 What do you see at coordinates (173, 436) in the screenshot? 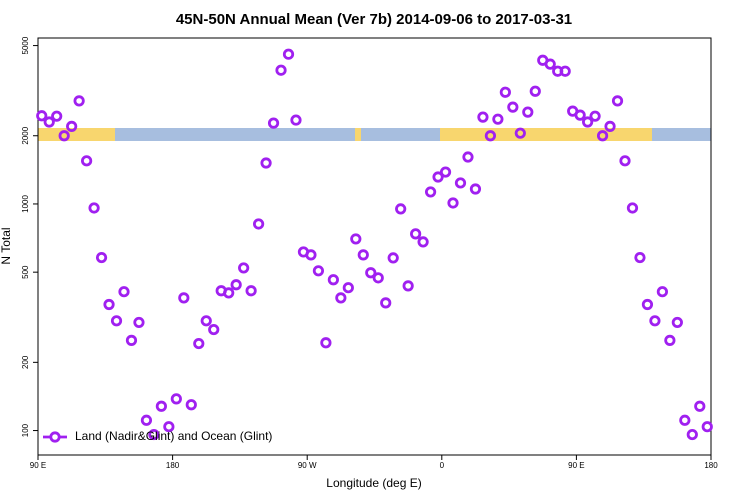
I see `legend-label: Land (Nadir&Glint) and Ocean (Glint)` at bounding box center [173, 436].